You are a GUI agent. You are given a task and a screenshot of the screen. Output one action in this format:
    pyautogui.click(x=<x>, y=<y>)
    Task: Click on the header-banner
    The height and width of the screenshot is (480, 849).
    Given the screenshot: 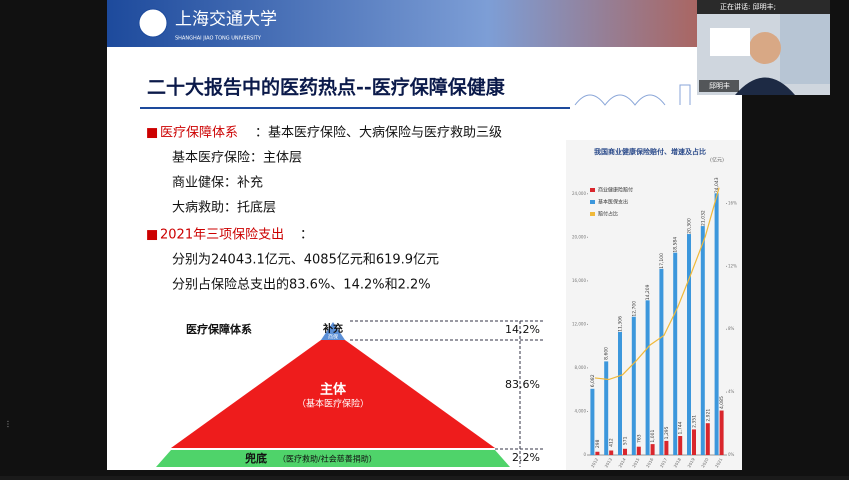 What is the action you would take?
    pyautogui.click(x=424, y=23)
    